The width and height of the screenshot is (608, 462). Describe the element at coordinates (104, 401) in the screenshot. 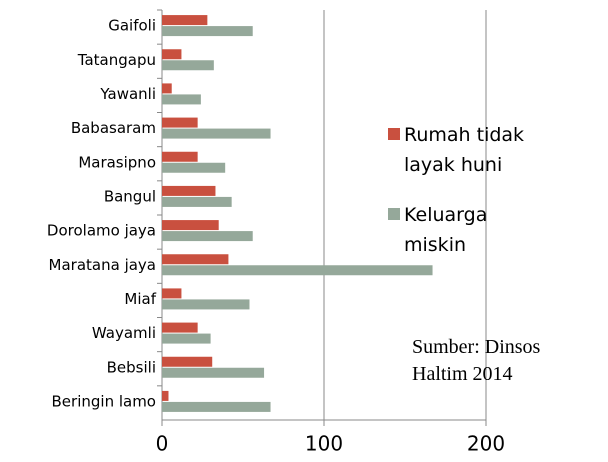

I see `y-tick-label: Beringin lamo` at that location.